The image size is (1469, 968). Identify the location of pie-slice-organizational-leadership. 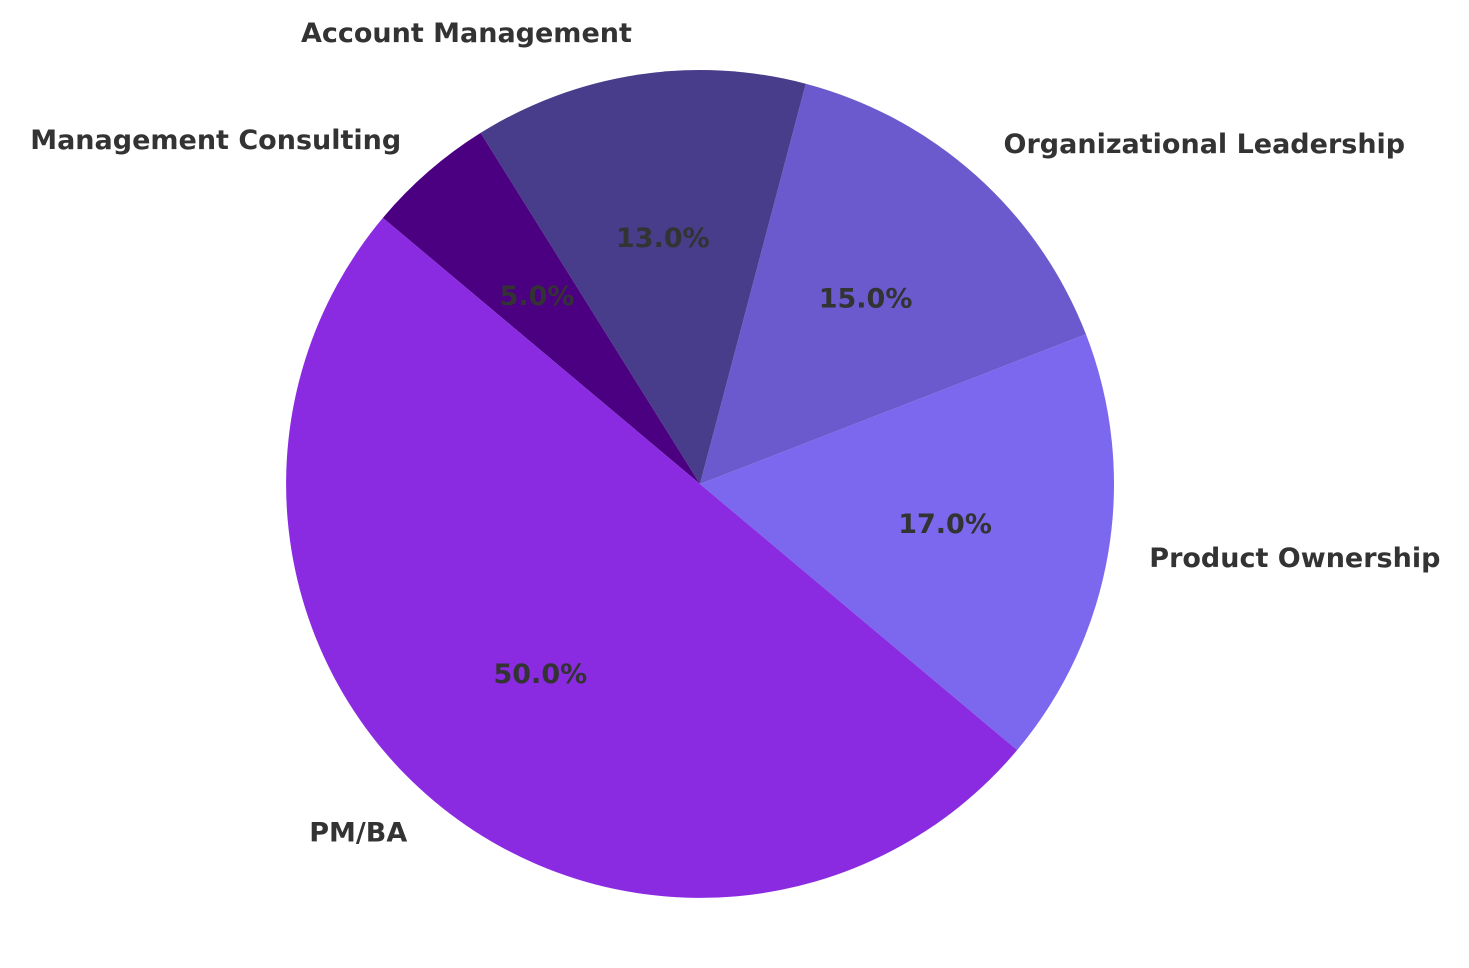
(893, 284).